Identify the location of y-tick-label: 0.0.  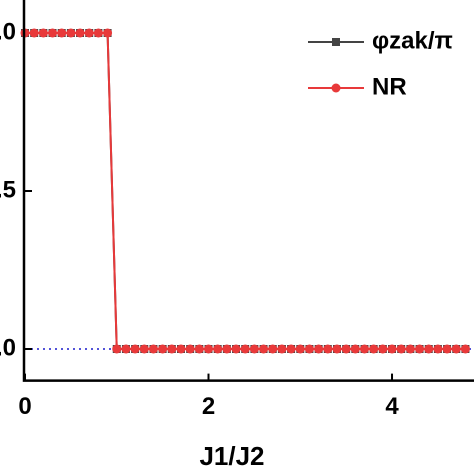
(8, 347).